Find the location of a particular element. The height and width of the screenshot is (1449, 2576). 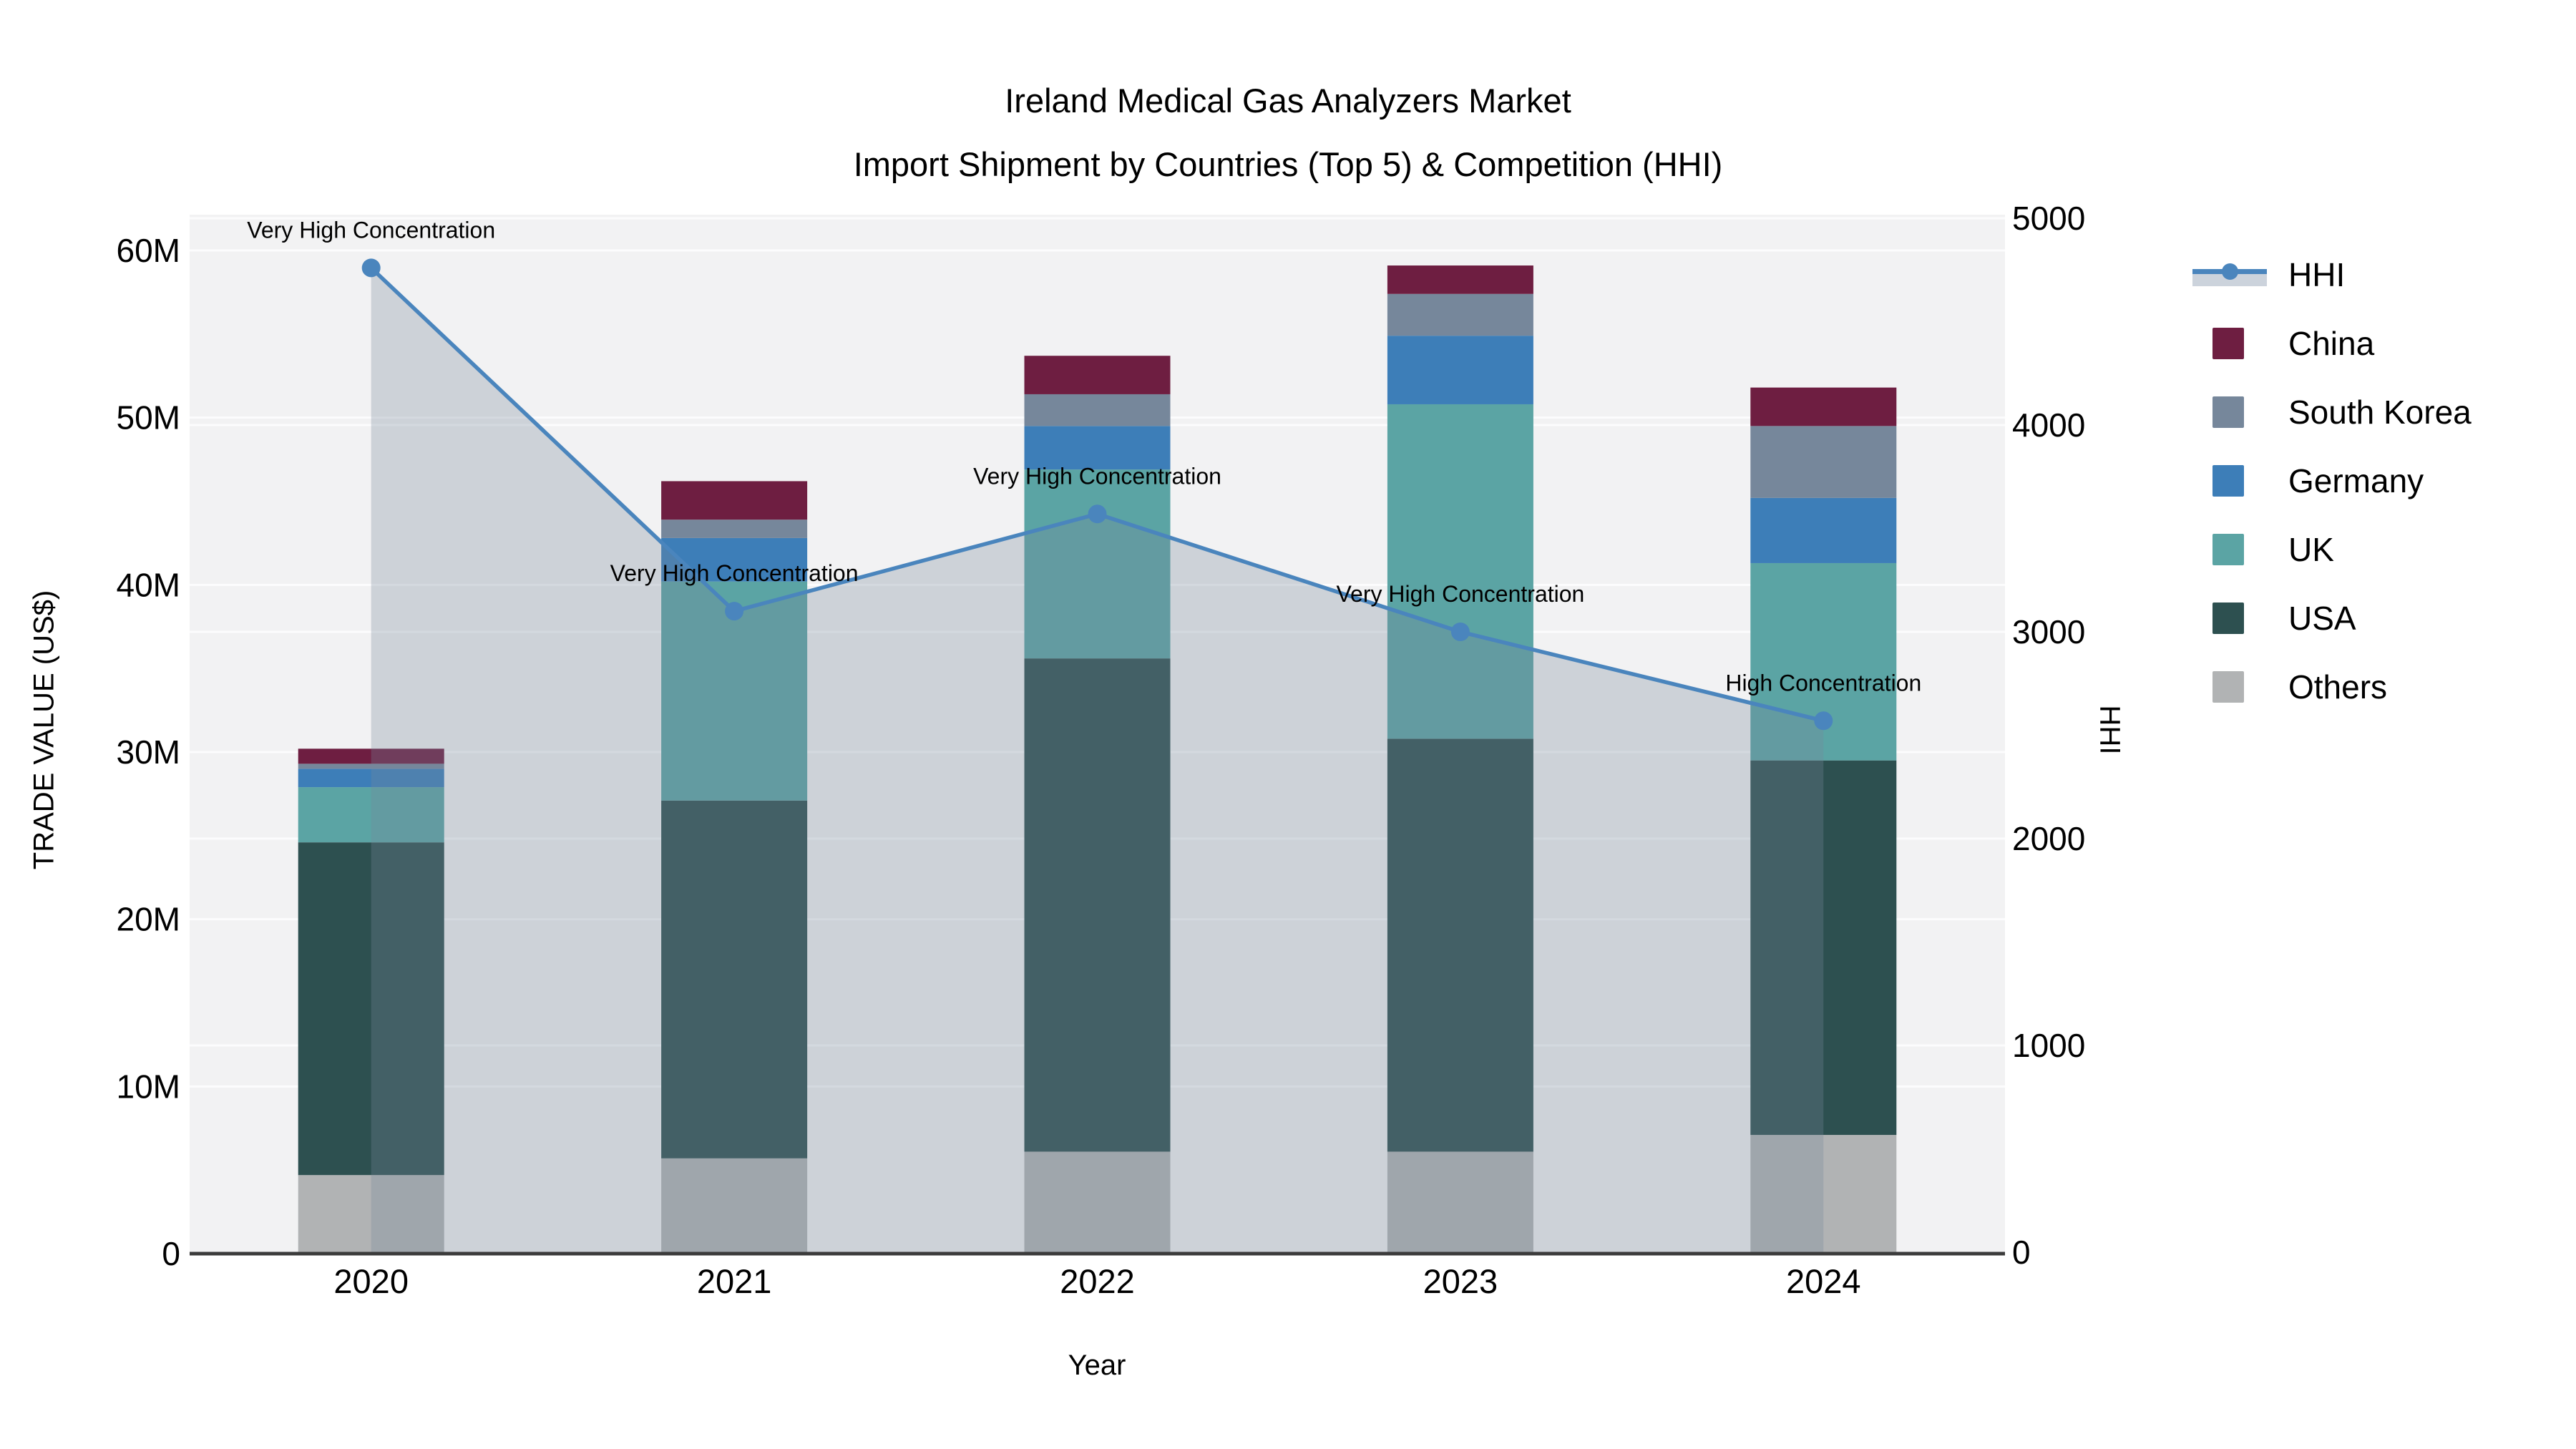

legend-label: Germany is located at coordinates (2356, 480).